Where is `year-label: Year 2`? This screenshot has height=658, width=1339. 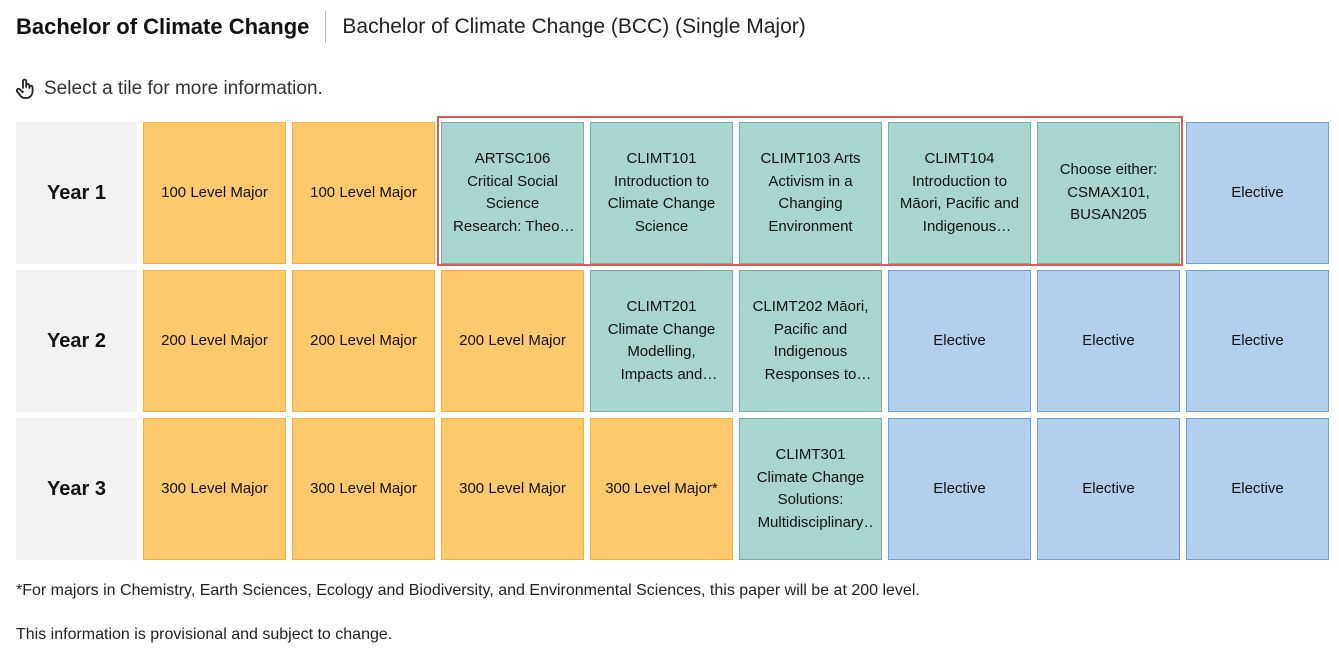 year-label: Year 2 is located at coordinates (76, 341).